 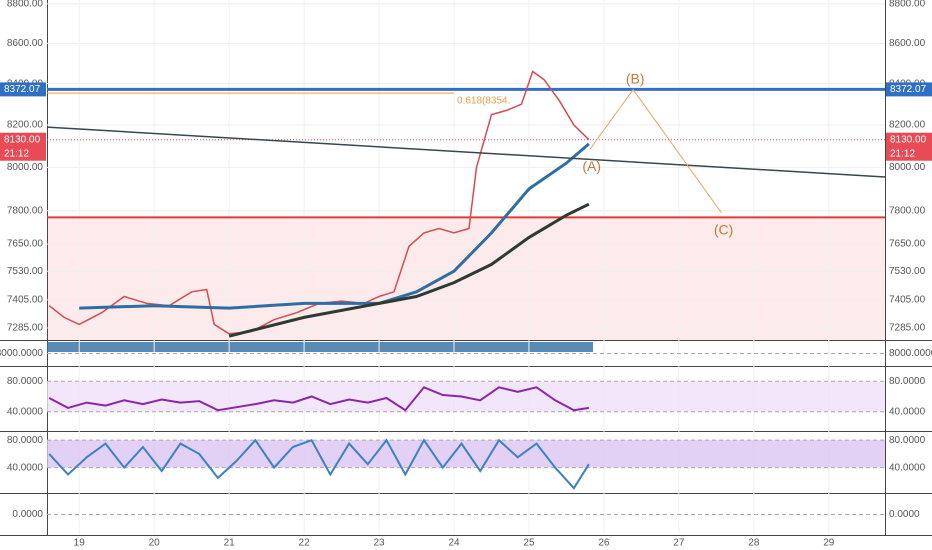 What do you see at coordinates (754, 543) in the screenshot?
I see `x-tick-label: 28` at bounding box center [754, 543].